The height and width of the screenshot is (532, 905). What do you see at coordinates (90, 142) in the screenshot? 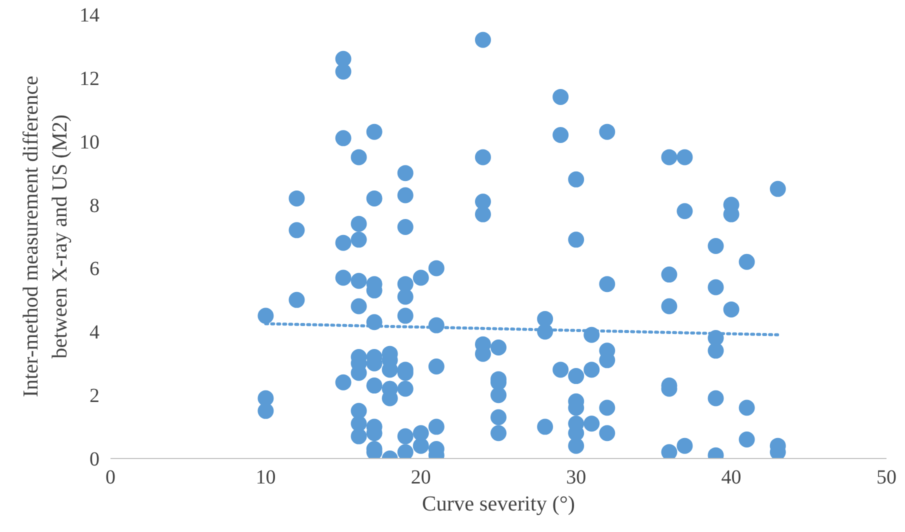
I see `y-tick-label: 10` at bounding box center [90, 142].